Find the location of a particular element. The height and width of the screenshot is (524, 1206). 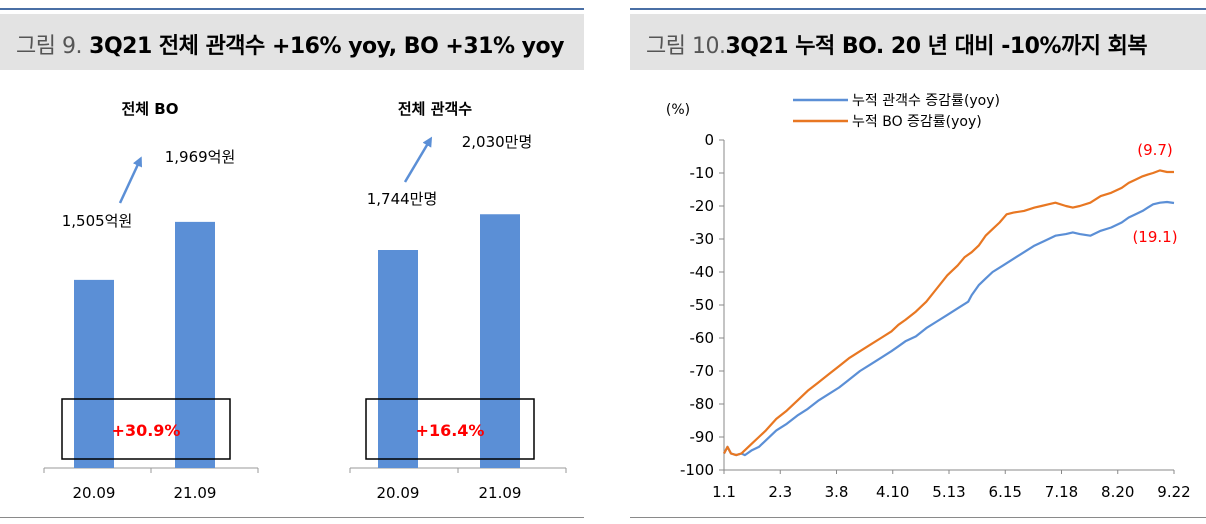

figure-title: 그림 9. 3Q21 전체 관객수 +16% yoy, BO +31% yoy is located at coordinates (290, 44).